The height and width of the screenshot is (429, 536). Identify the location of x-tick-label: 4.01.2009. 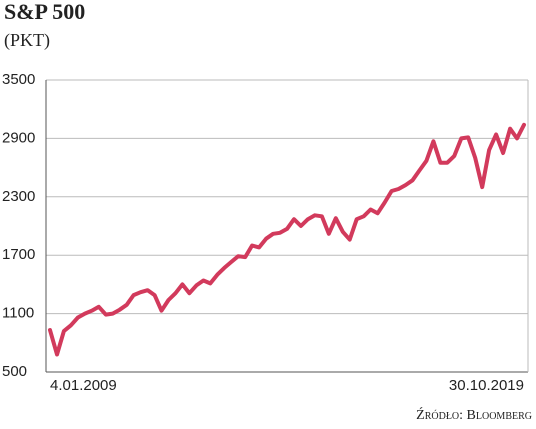
(83, 385).